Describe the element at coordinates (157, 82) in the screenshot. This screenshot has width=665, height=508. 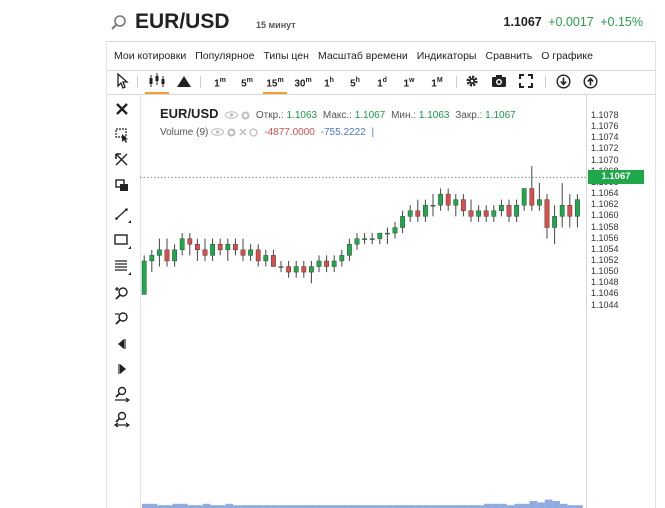
I see `candlestick-chart-icon` at that location.